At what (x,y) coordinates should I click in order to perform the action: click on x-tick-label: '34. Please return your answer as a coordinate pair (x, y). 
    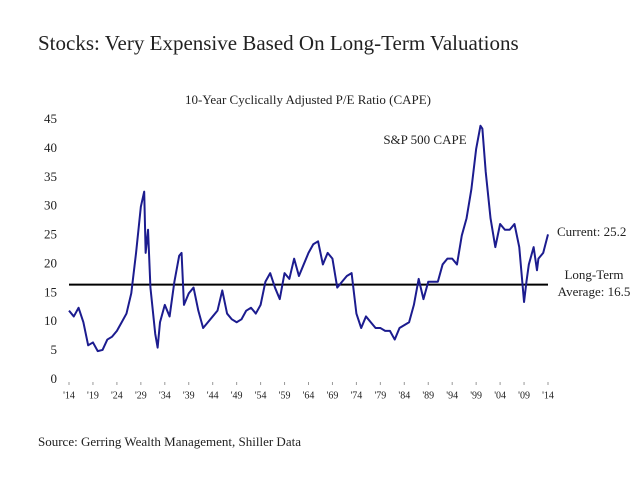
    Looking at the image, I should click on (165, 395).